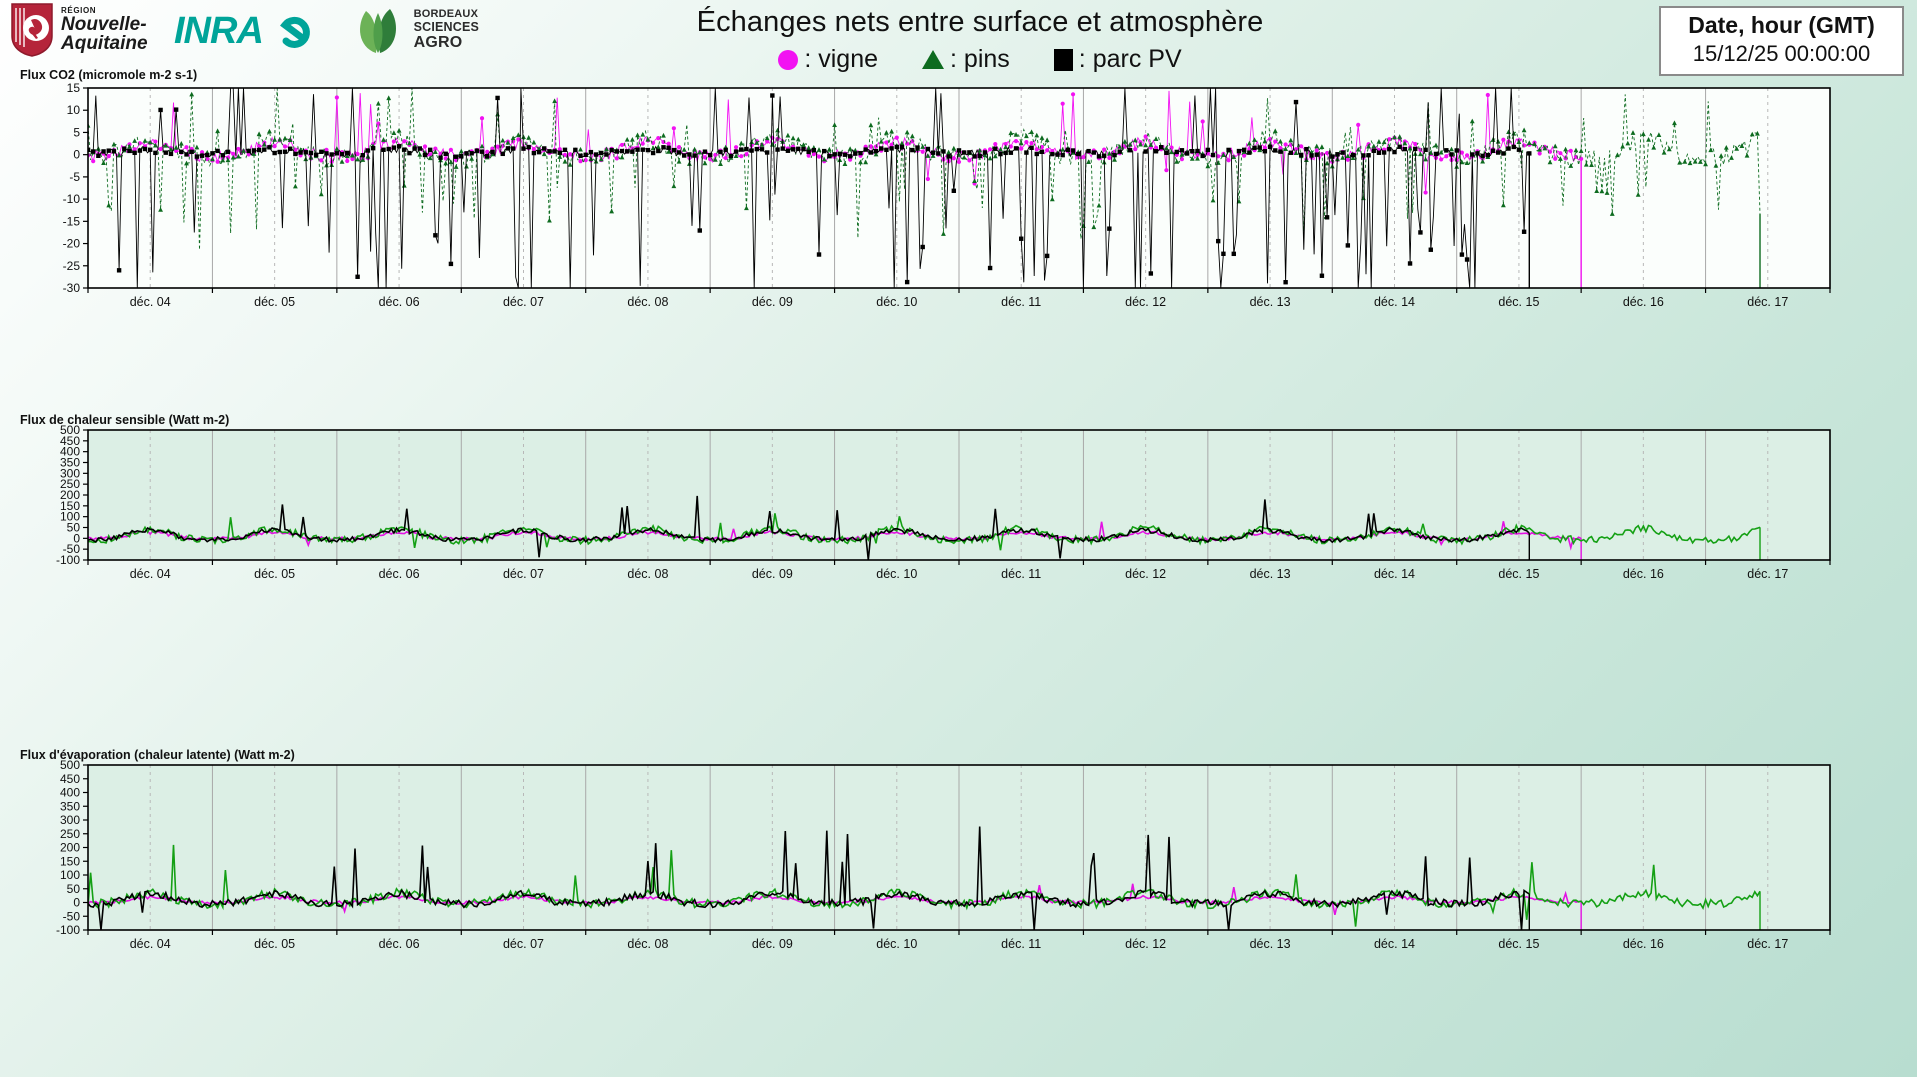 The image size is (1917, 1077). What do you see at coordinates (896, 944) in the screenshot?
I see `x-tick-label: déc. 10` at bounding box center [896, 944].